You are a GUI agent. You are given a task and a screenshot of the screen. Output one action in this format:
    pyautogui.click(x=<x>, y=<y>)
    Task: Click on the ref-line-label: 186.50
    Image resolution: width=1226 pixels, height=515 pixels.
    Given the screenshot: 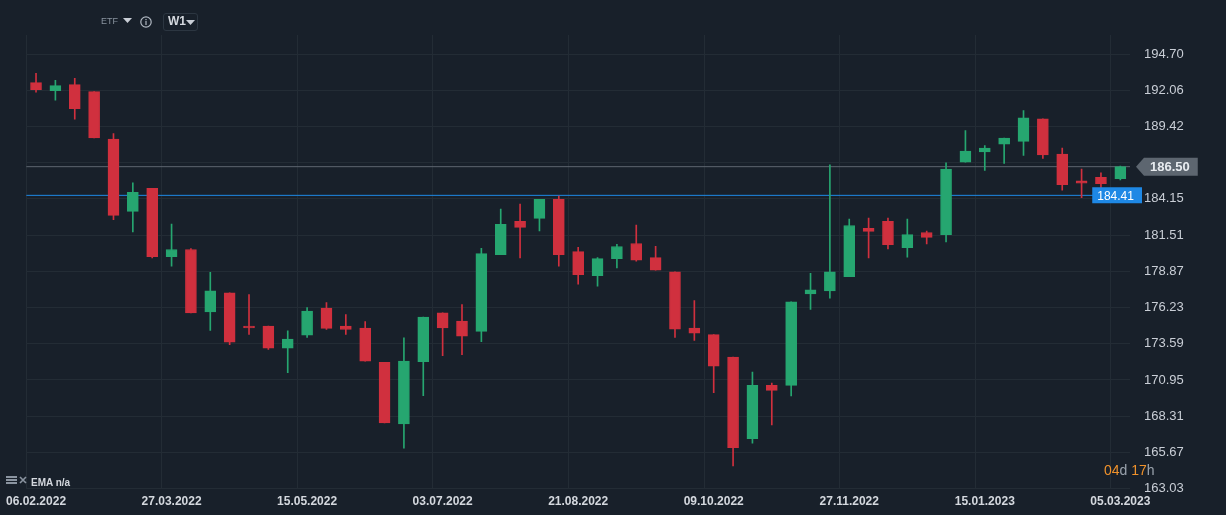 What is the action you would take?
    pyautogui.click(x=1170, y=167)
    